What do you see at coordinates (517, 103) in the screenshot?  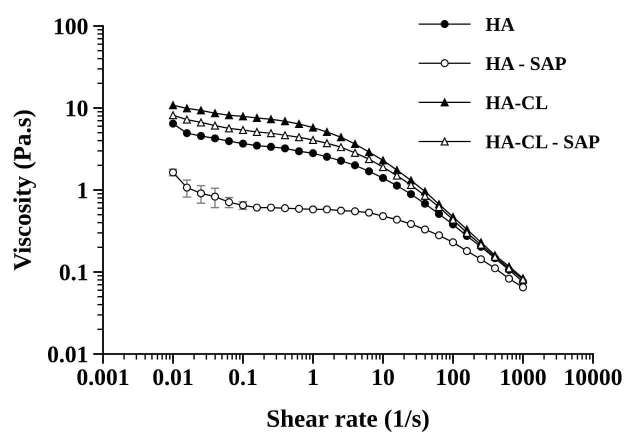 I see `legend-label: HA-CL` at bounding box center [517, 103].